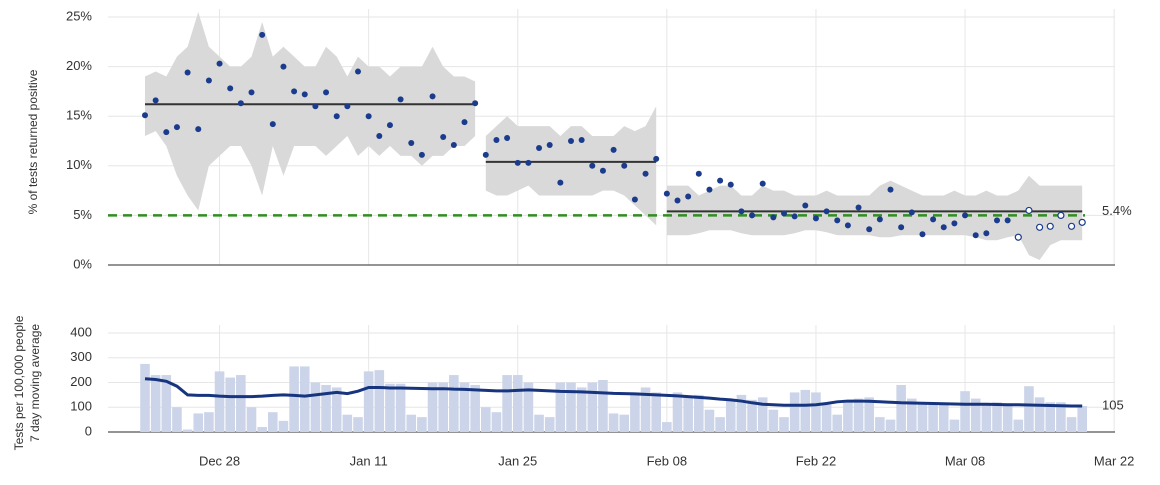  Describe the element at coordinates (1117, 210) in the screenshot. I see `mean-label: 5.4%` at that location.